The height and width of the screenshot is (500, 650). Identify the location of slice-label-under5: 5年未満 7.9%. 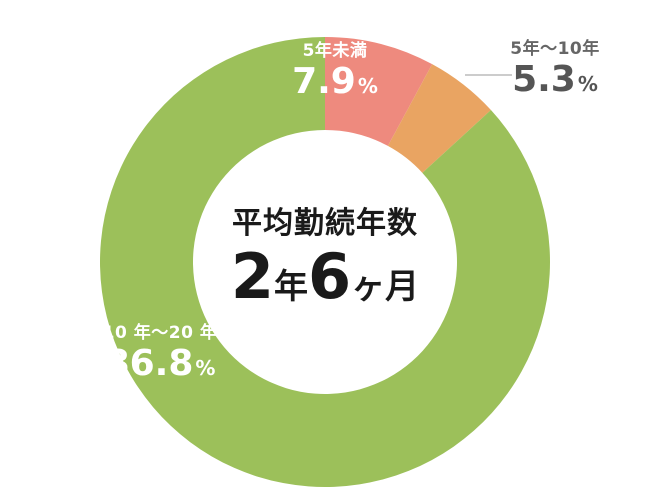
(335, 69).